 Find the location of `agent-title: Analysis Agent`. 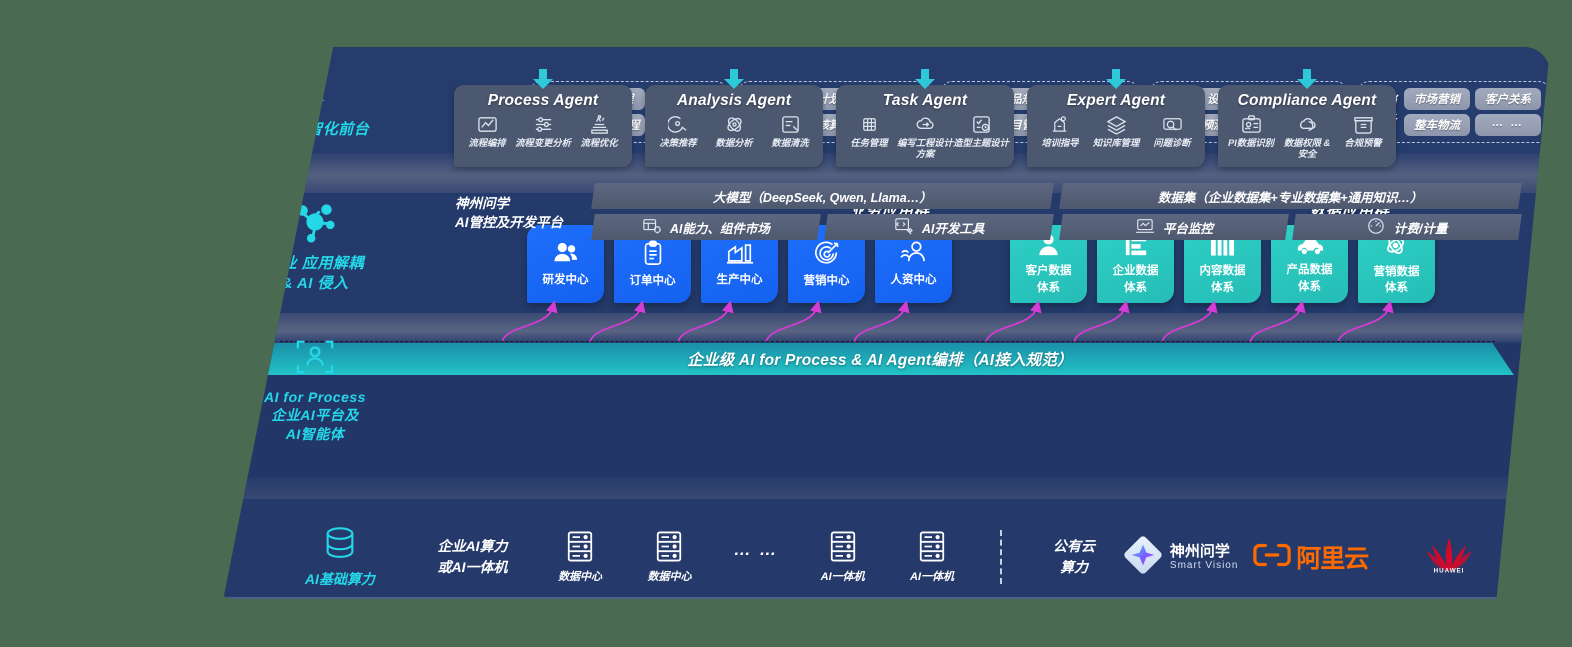

agent-title: Analysis Agent is located at coordinates (734, 100).